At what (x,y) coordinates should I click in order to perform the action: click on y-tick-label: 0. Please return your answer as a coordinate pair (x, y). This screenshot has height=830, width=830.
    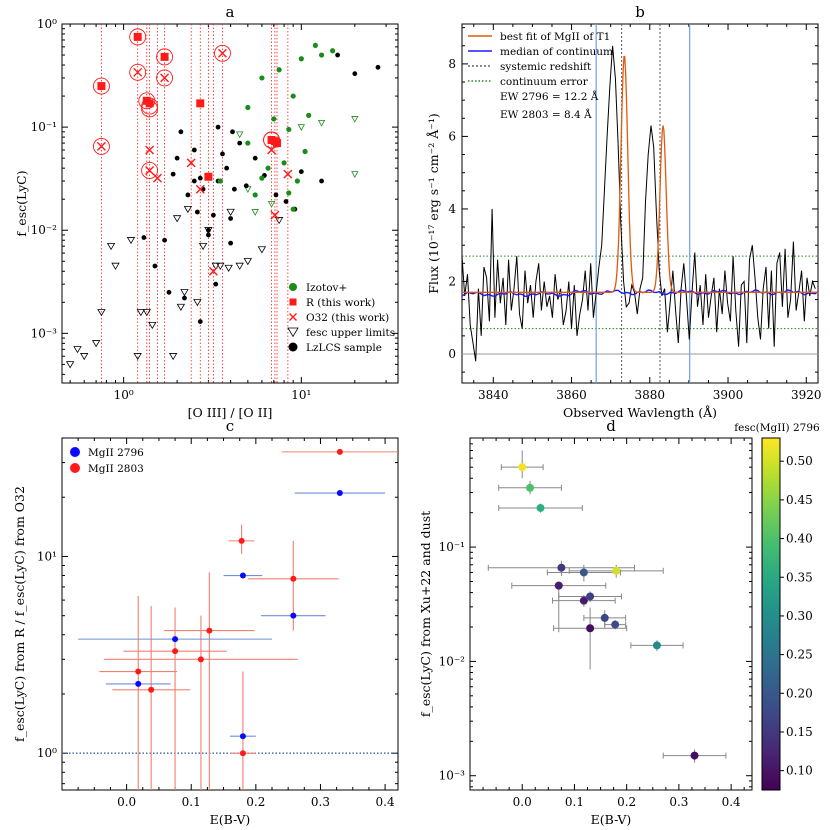
    Looking at the image, I should click on (452, 354).